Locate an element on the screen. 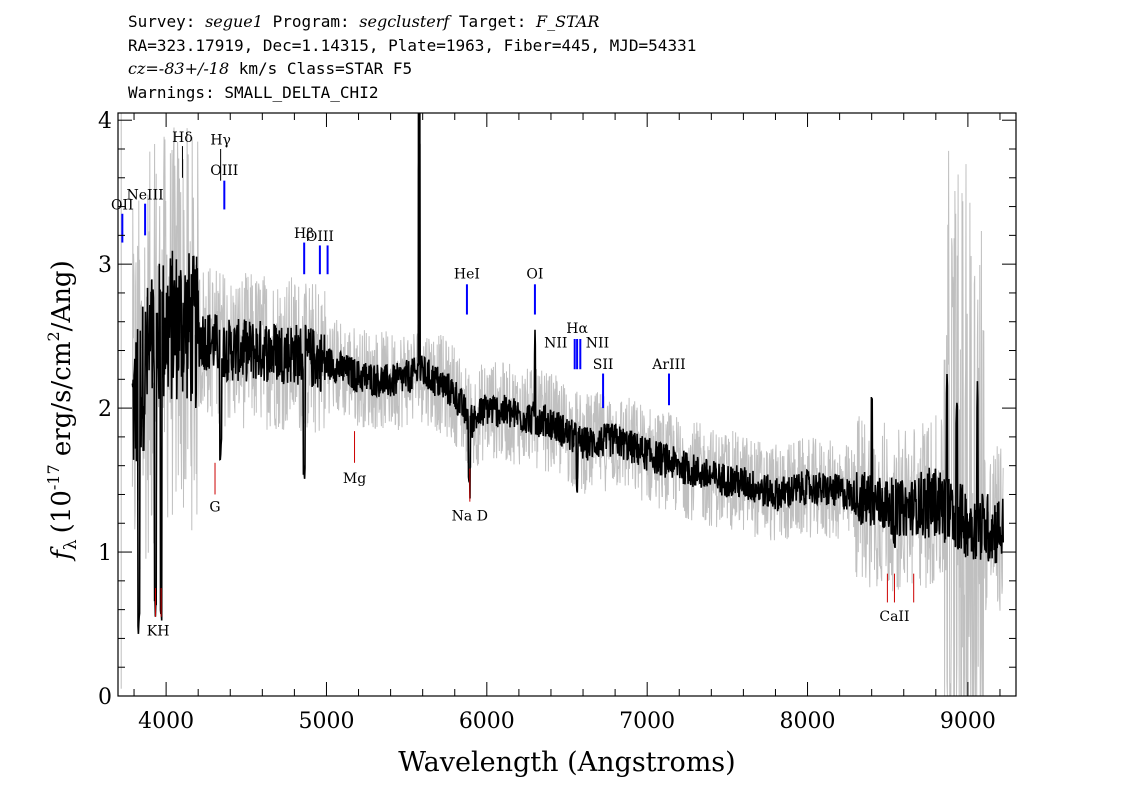  y-label-units: (10 is located at coordinates (62, 511).